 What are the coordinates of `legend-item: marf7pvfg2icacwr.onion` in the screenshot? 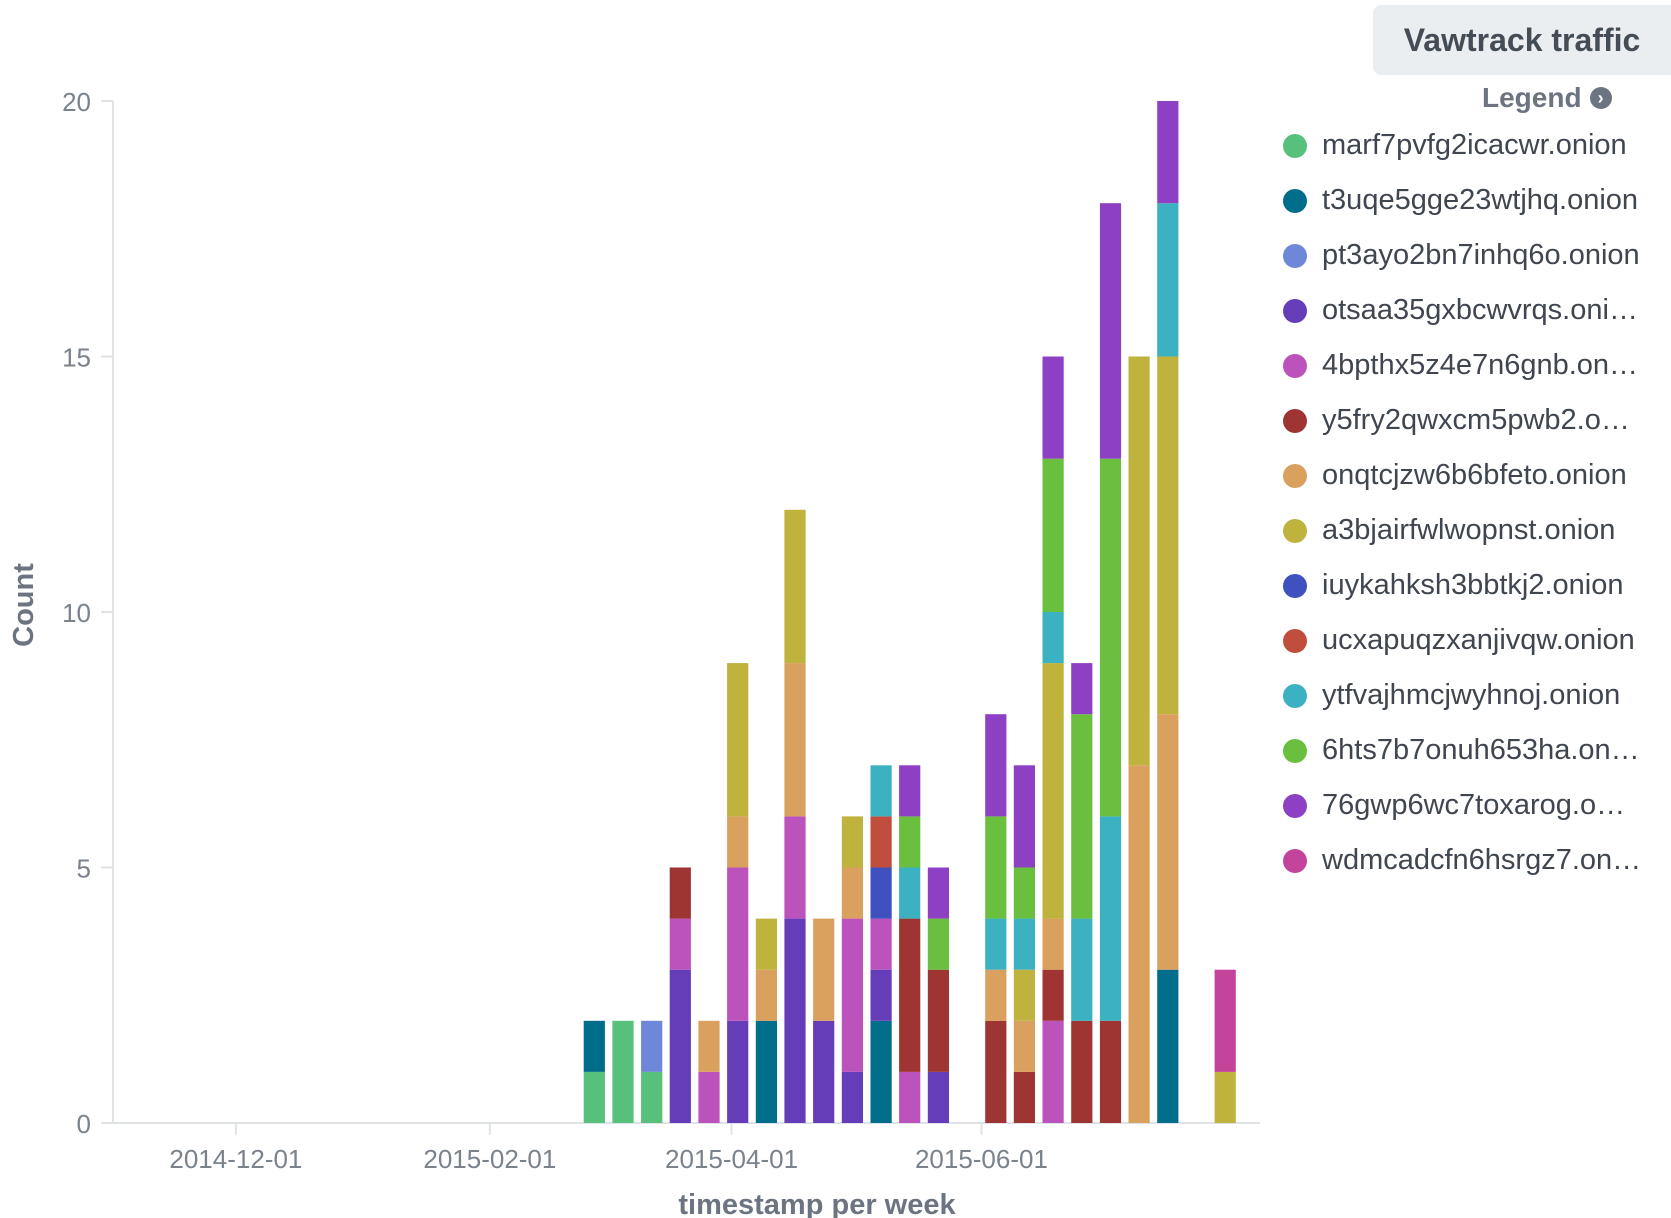 It's located at (1470, 145).